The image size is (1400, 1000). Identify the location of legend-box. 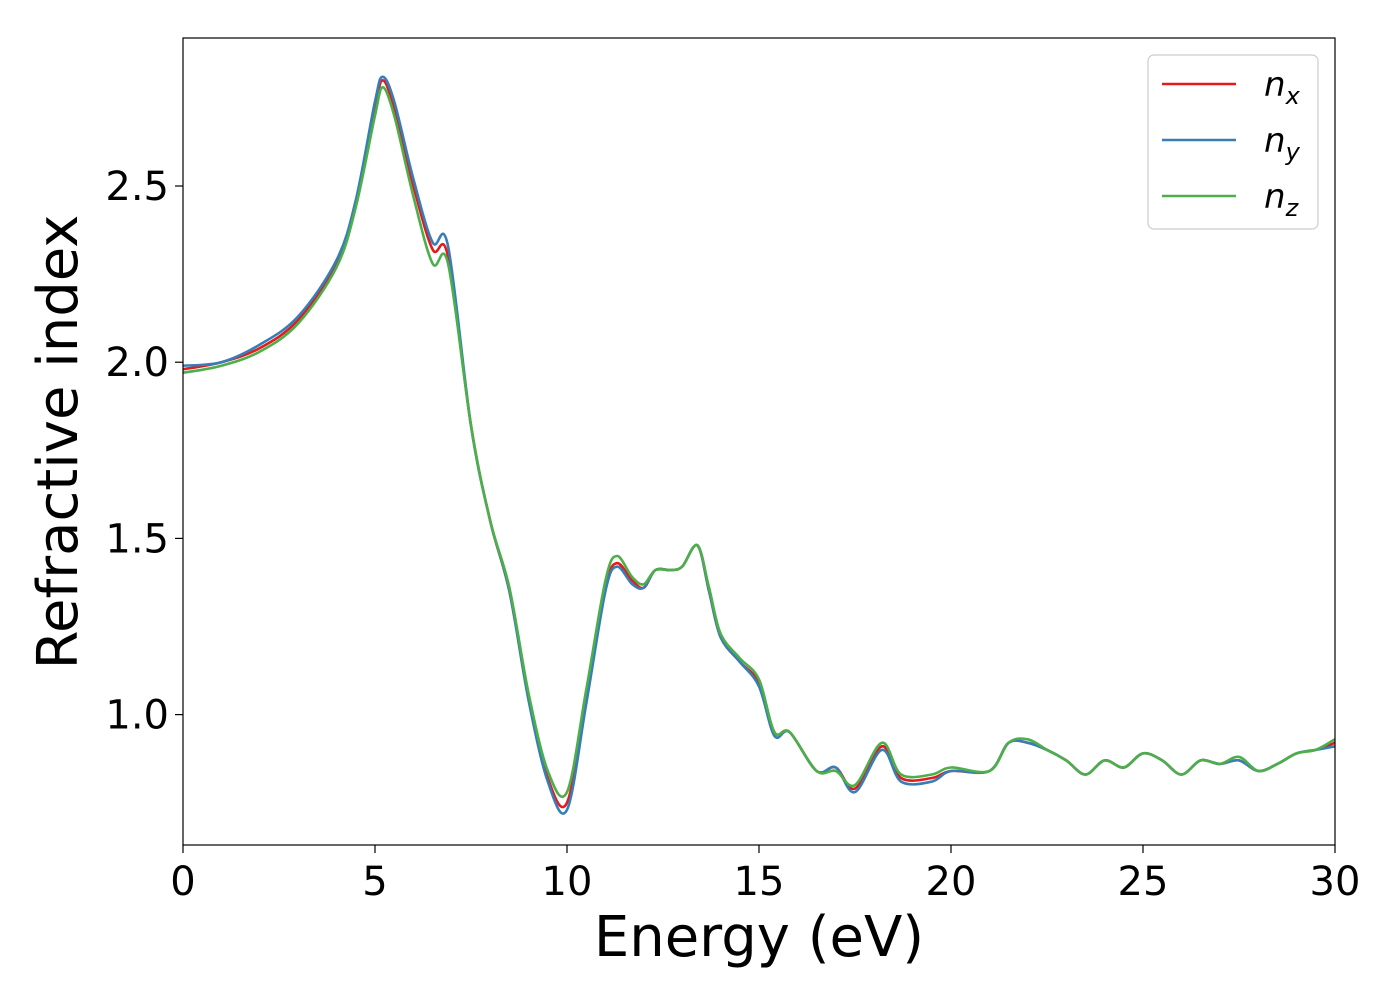
(1233, 142).